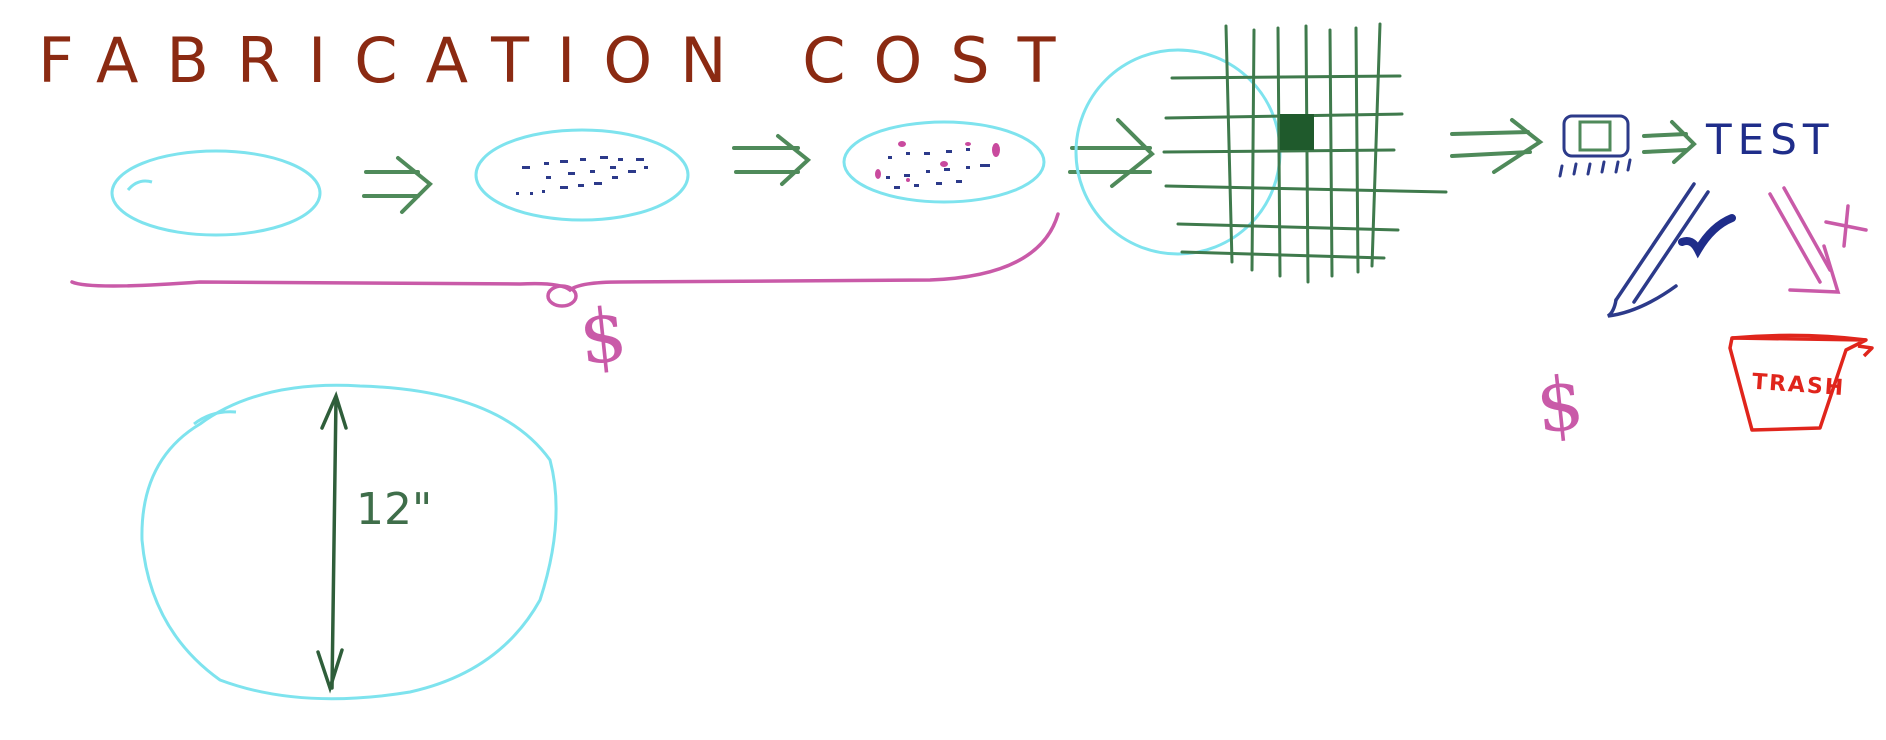 The width and height of the screenshot is (1886, 740). What do you see at coordinates (582, 175) in the screenshot?
I see `wafer-icon-patterned` at bounding box center [582, 175].